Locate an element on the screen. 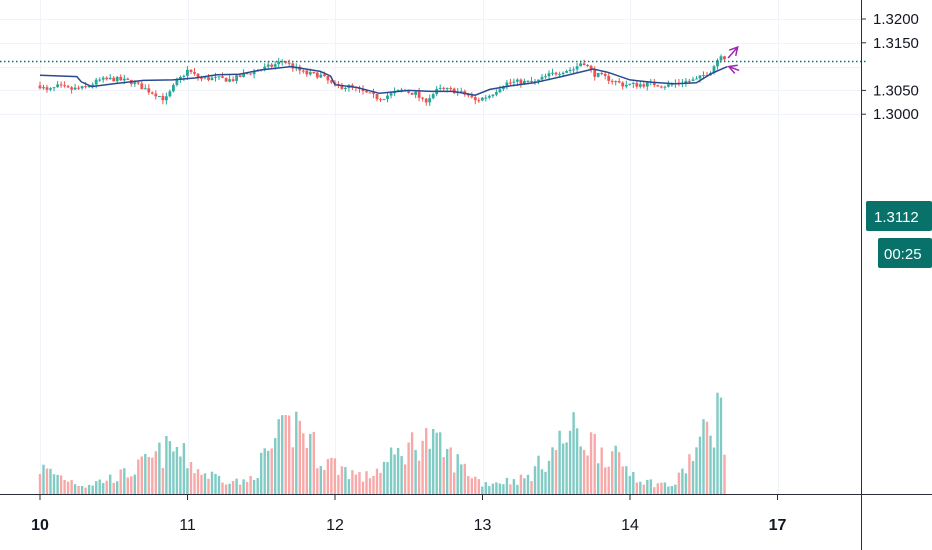 The width and height of the screenshot is (932, 550). moving-average-series is located at coordinates (383, 80).